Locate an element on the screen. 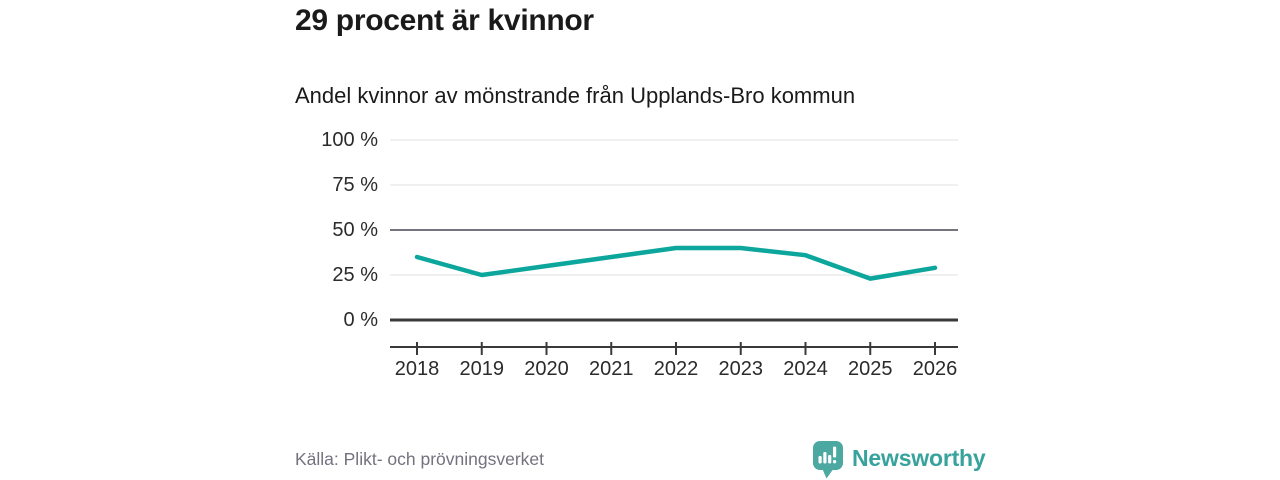  brand-name: Newsworthy is located at coordinates (919, 458).